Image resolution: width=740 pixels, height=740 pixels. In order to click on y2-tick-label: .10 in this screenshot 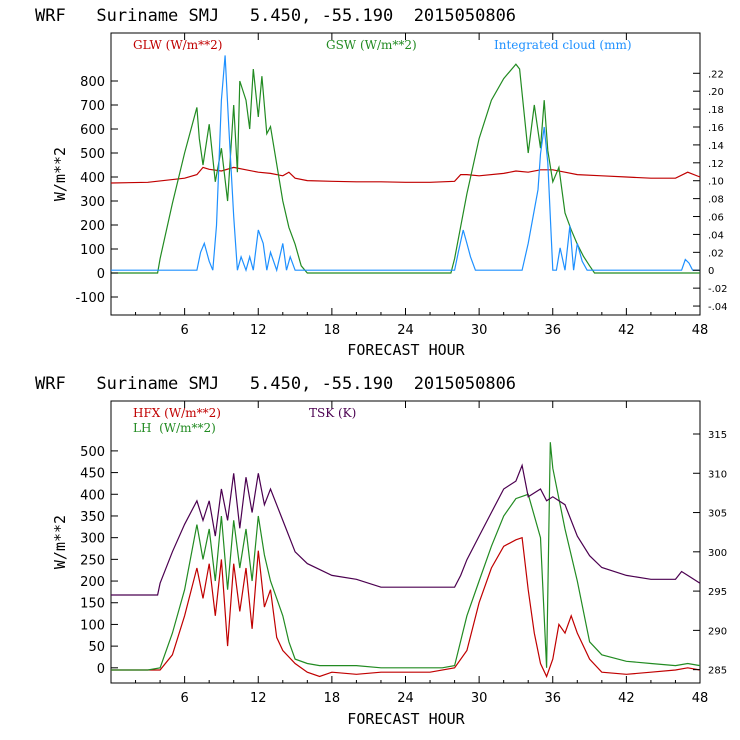, I will do `click(716, 182)`.